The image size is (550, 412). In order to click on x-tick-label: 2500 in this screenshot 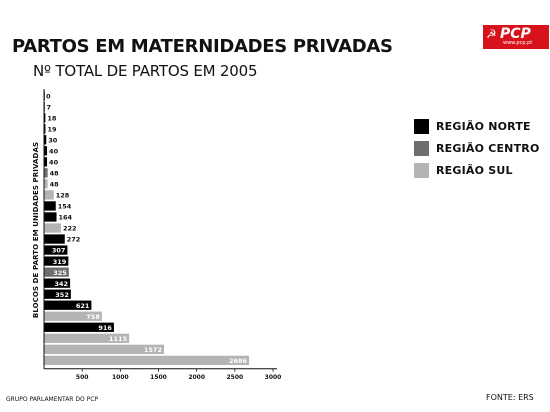, I will do `click(234, 377)`.